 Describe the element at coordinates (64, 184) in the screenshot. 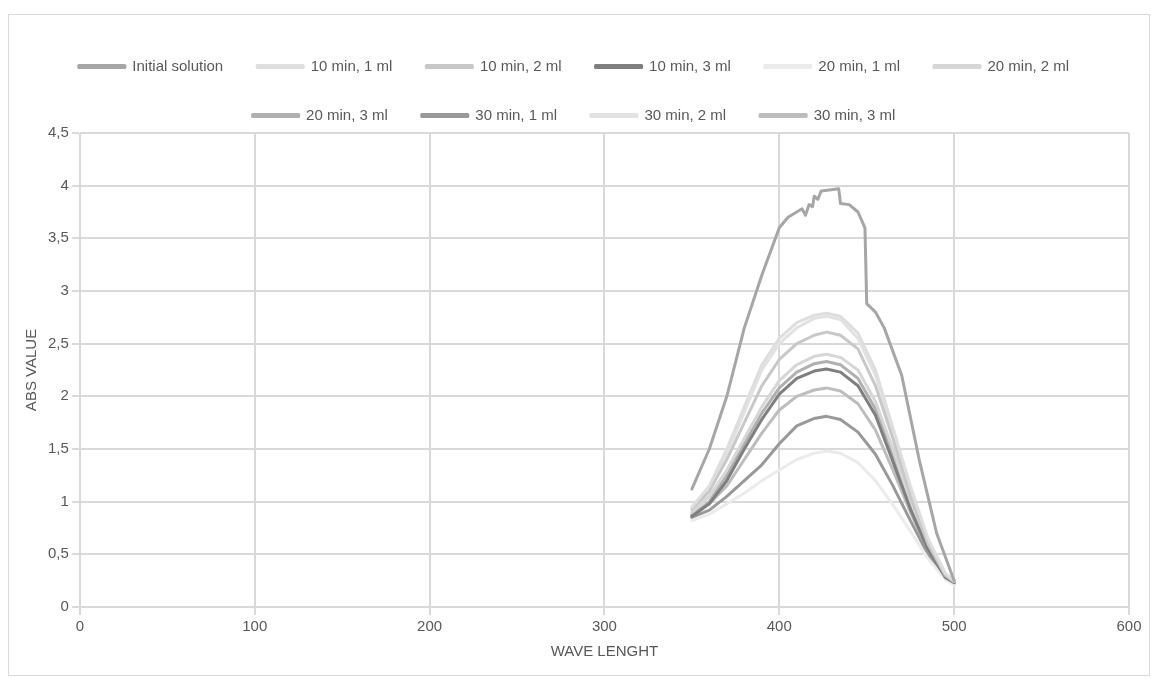

I see `y-tick-label: 4` at that location.